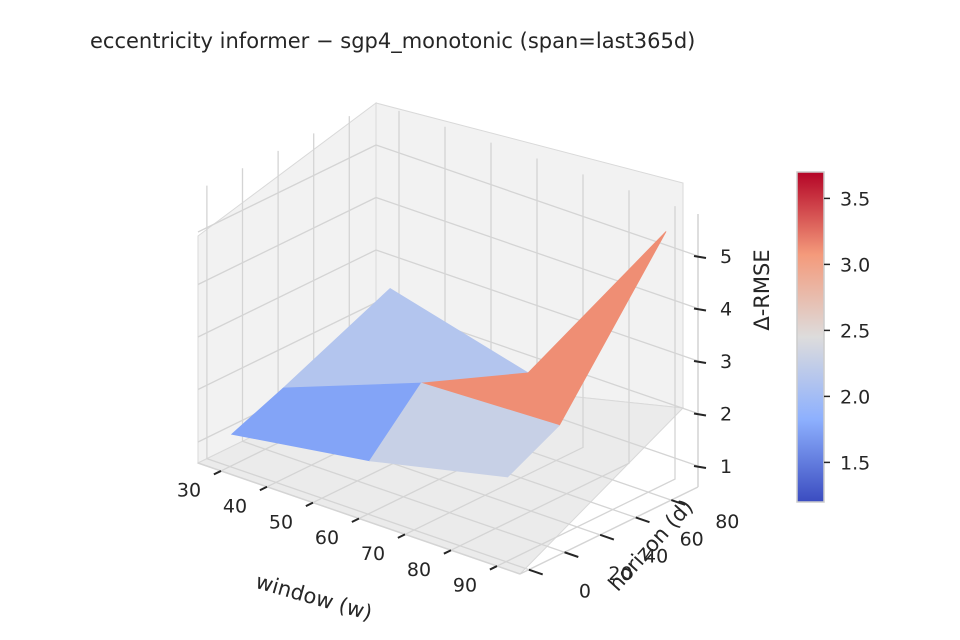 This screenshot has height=640, width=960. I want to click on z-tick-label: 1, so click(726, 467).